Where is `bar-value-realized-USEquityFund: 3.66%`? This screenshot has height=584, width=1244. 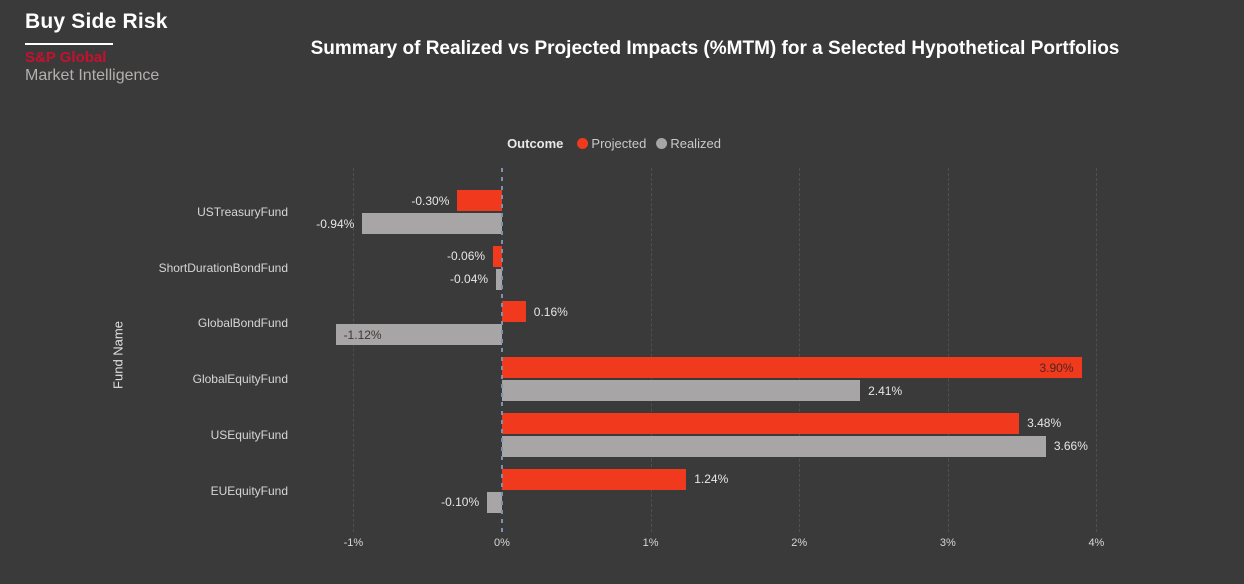 bar-value-realized-USEquityFund: 3.66% is located at coordinates (1070, 446).